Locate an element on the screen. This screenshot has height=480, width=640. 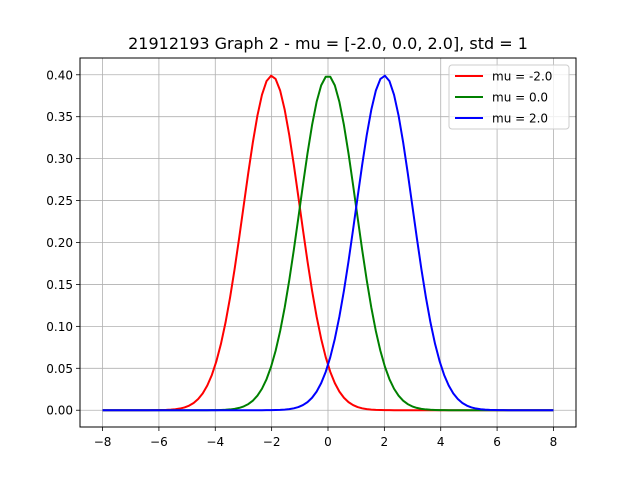
x-tick-label: 6 is located at coordinates (497, 442).